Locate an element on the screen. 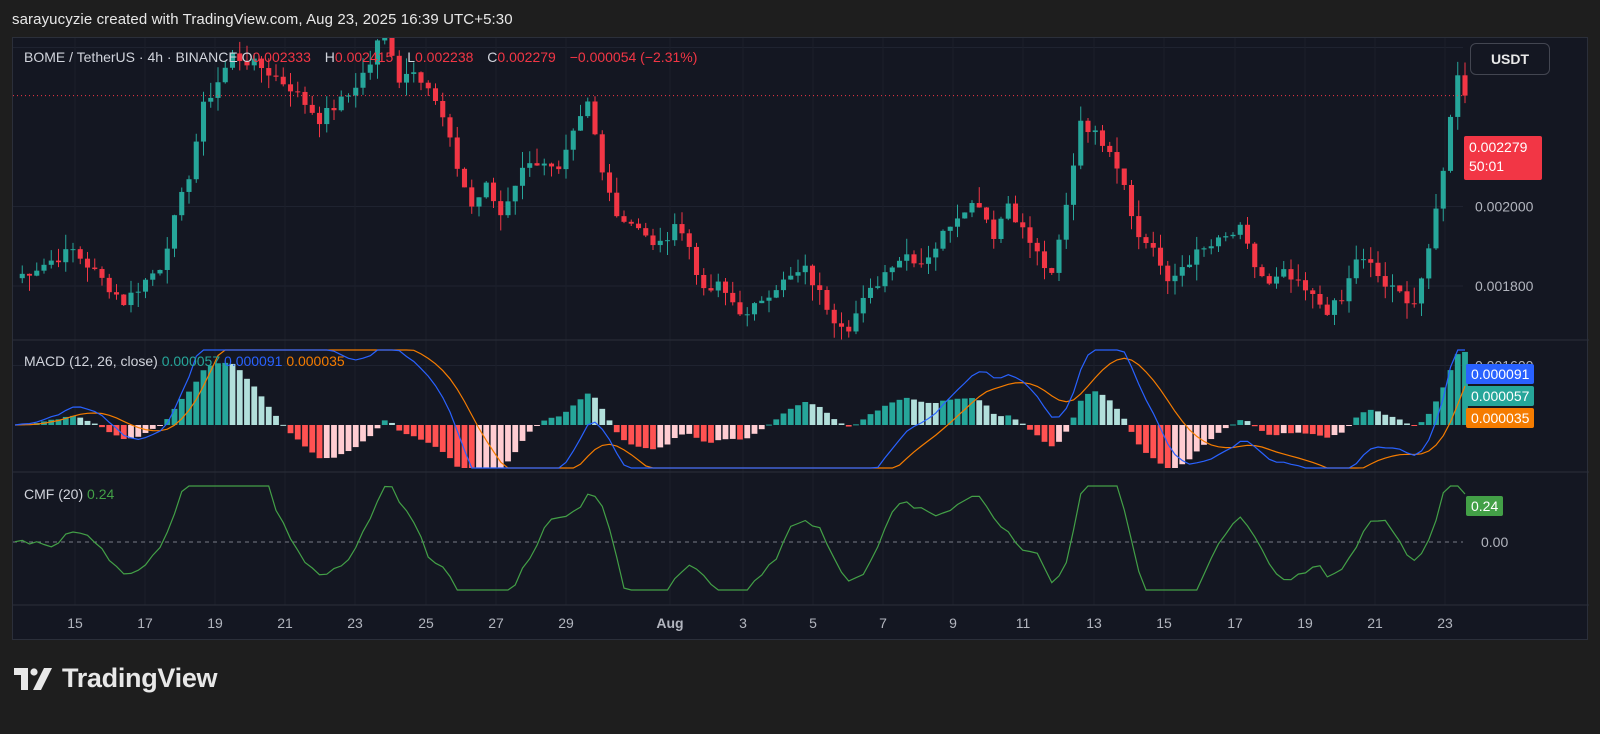 This screenshot has width=1600, height=734. macd-histogram-value: 0.000057 is located at coordinates (191, 361).